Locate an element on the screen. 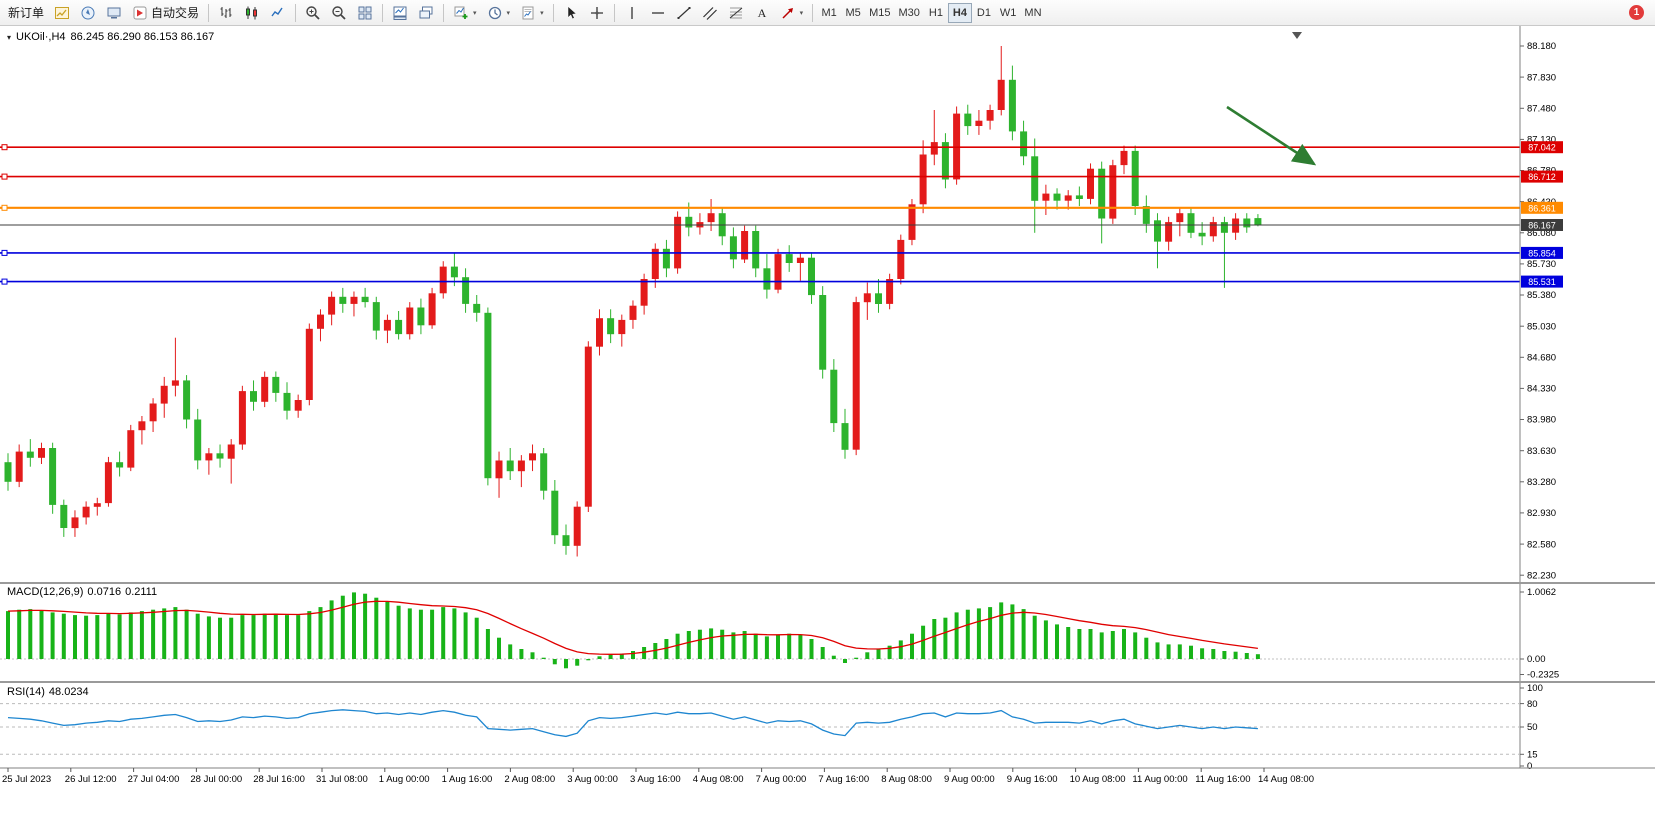 This screenshot has width=1655, height=840. horizontal-line-button is located at coordinates (658, 13).